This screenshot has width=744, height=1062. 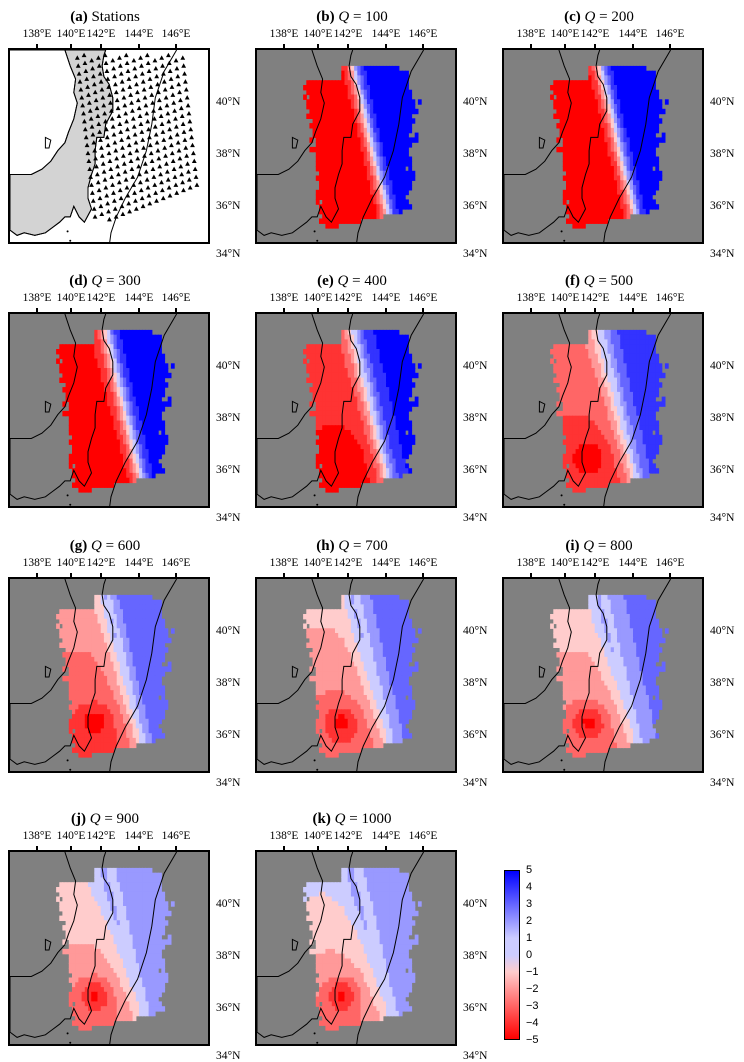 I want to click on panel-title: (d) Q = 300, so click(x=105, y=281).